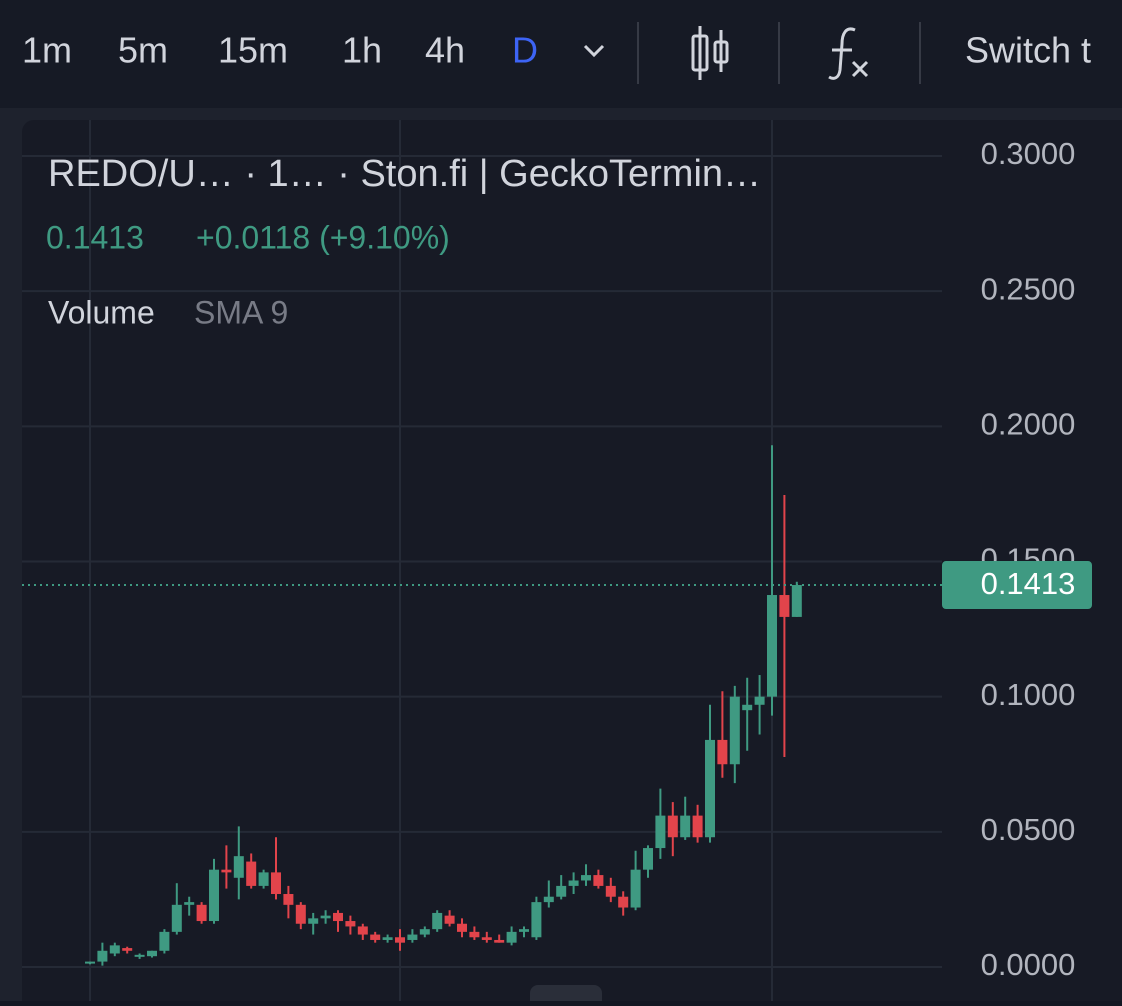  What do you see at coordinates (253, 50) in the screenshot?
I see `interval-button: 15m` at bounding box center [253, 50].